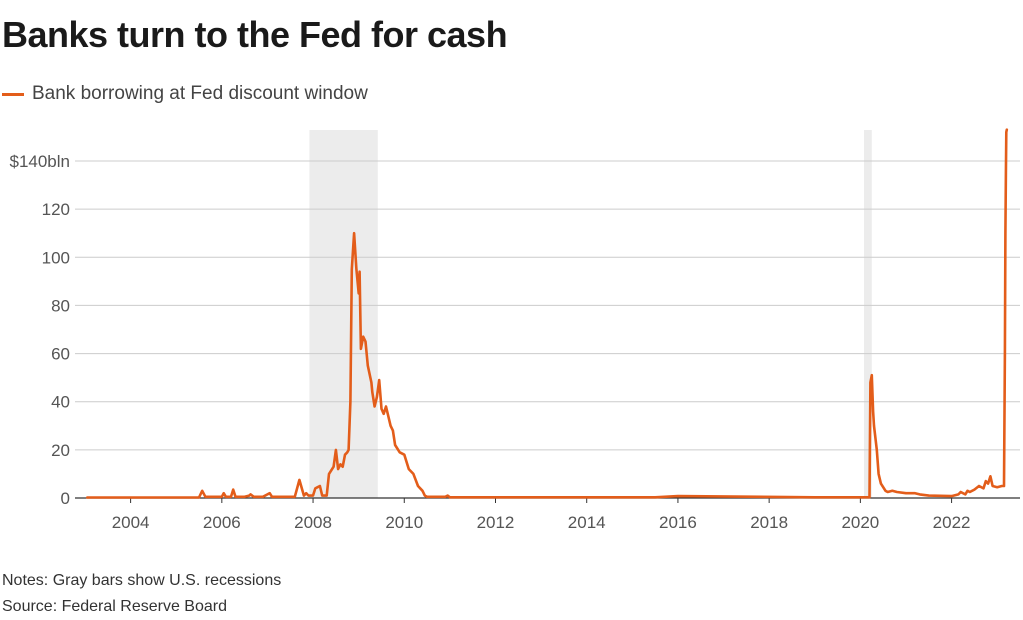  Describe the element at coordinates (678, 522) in the screenshot. I see `x-tick-label: 2016` at that location.